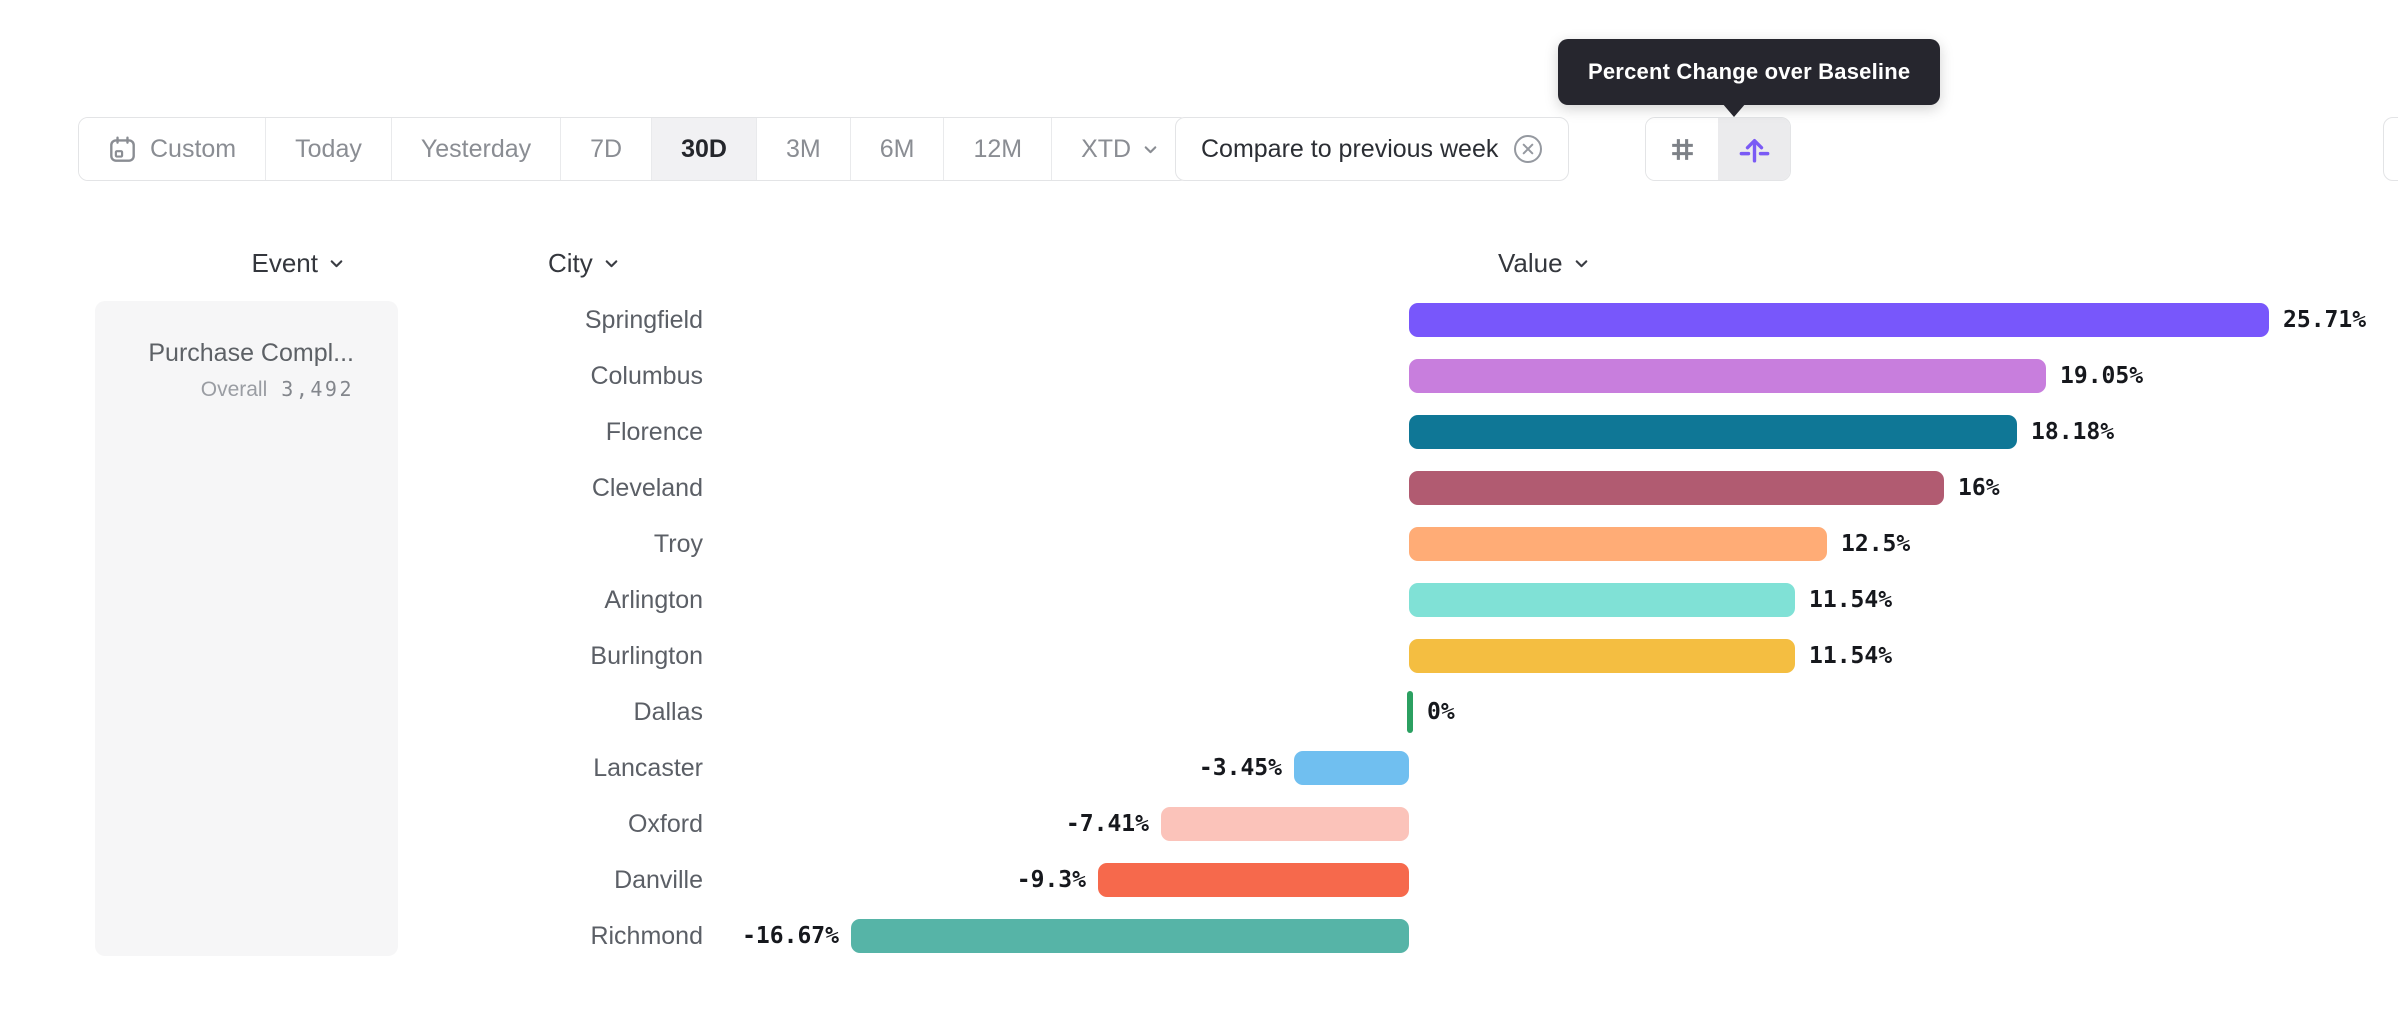 This screenshot has height=1022, width=2398. I want to click on date-range-label: Today, so click(328, 148).